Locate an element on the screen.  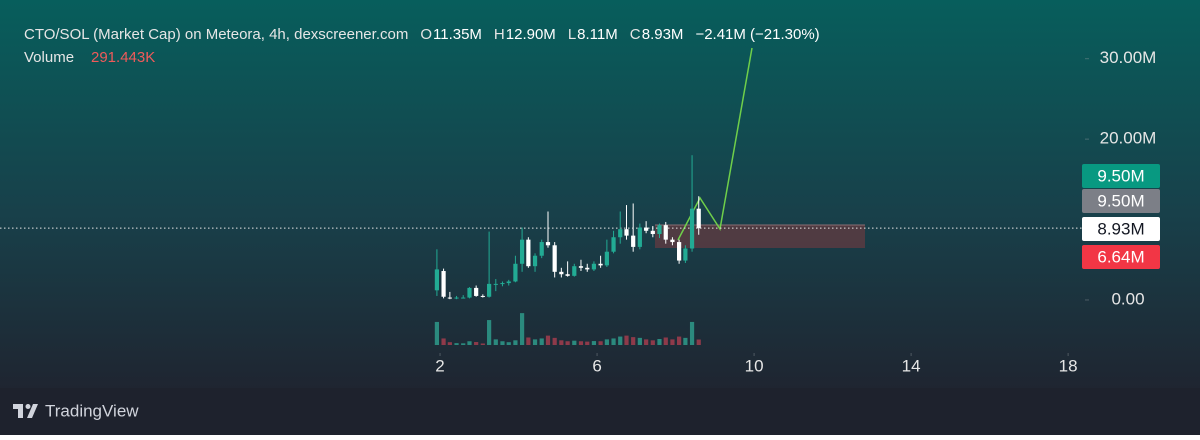
x-tick-label: 10 is located at coordinates (754, 365).